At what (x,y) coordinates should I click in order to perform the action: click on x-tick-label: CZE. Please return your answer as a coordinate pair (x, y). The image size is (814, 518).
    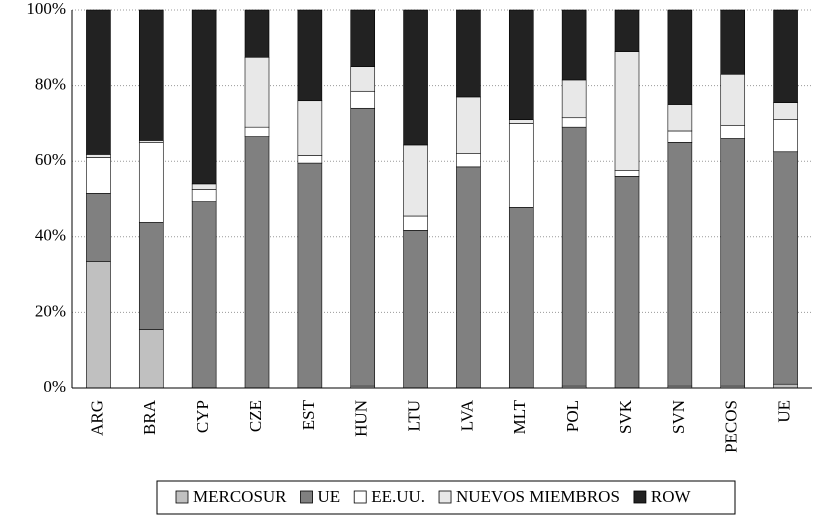
    Looking at the image, I should click on (255, 416).